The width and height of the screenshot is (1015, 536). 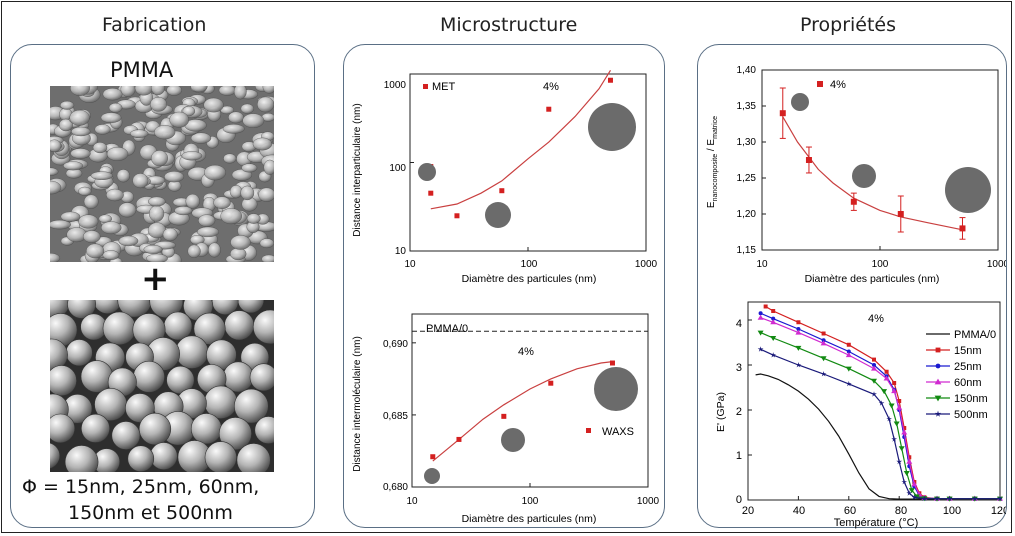 What do you see at coordinates (447, 329) in the screenshot?
I see `waxs-reference-label: PMMA/0` at bounding box center [447, 329].